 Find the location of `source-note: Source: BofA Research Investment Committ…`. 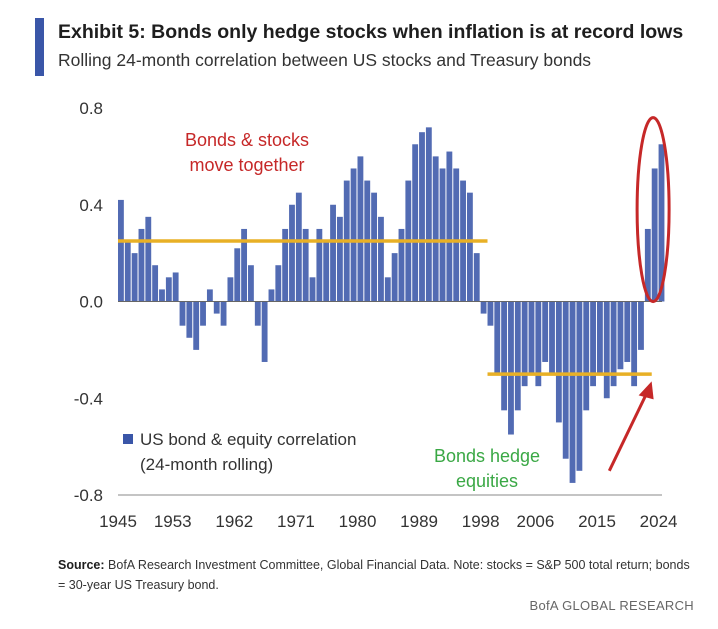

source-note: Source: BofA Research Investment Committ… is located at coordinates (378, 575).